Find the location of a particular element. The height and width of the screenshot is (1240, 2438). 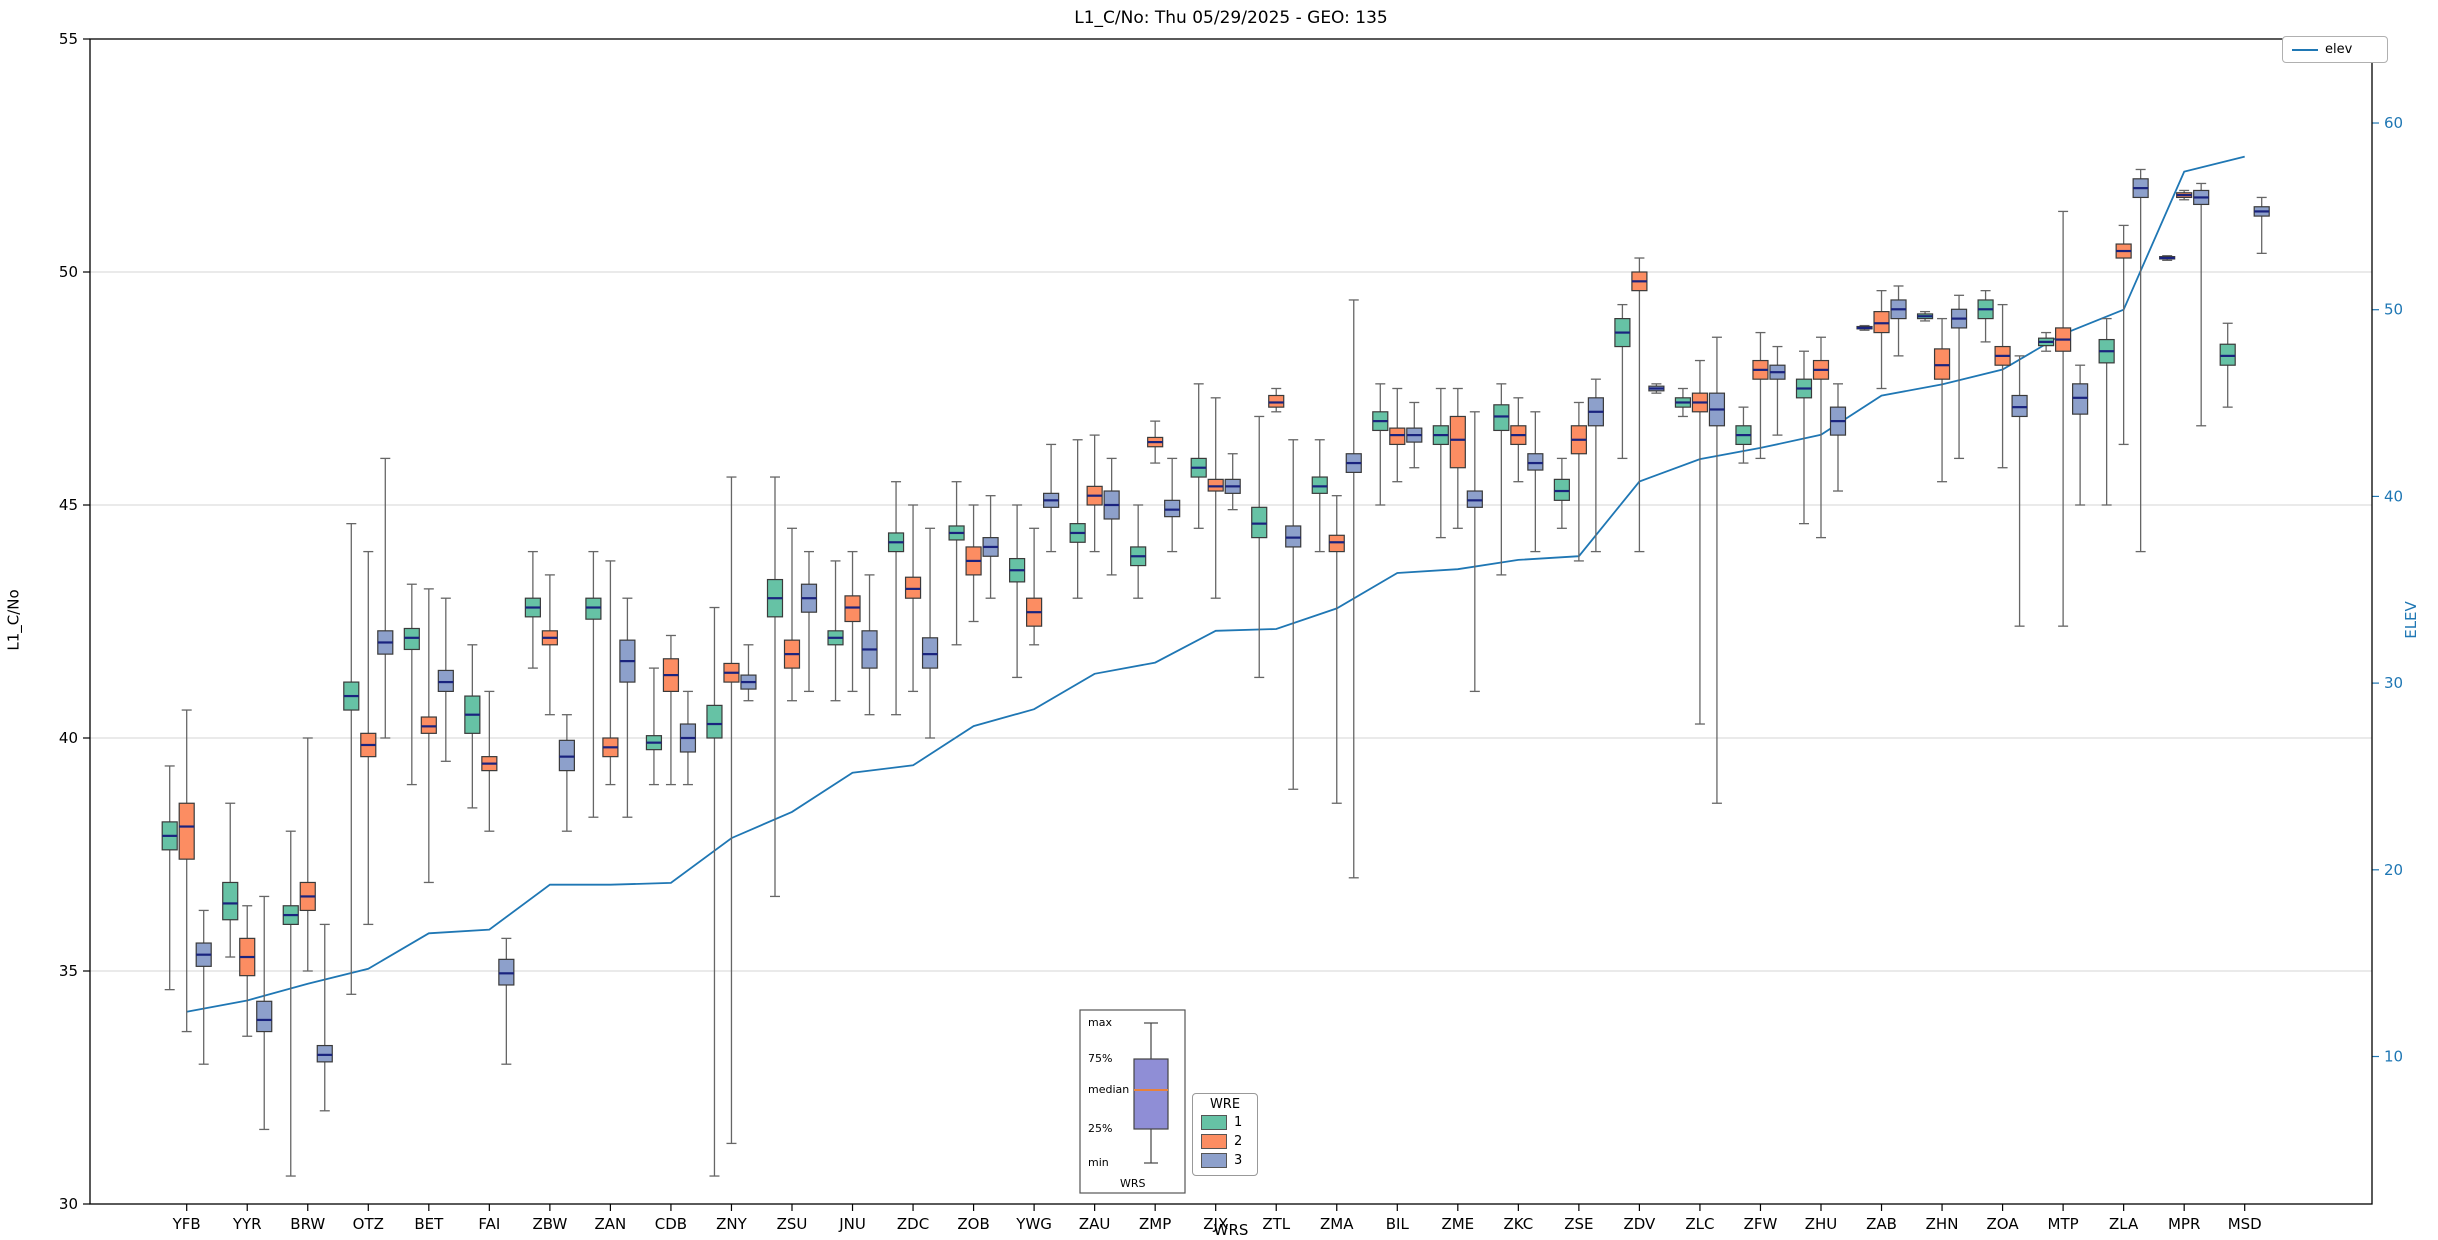

svg-text: ZOB is located at coordinates (973, 1224).